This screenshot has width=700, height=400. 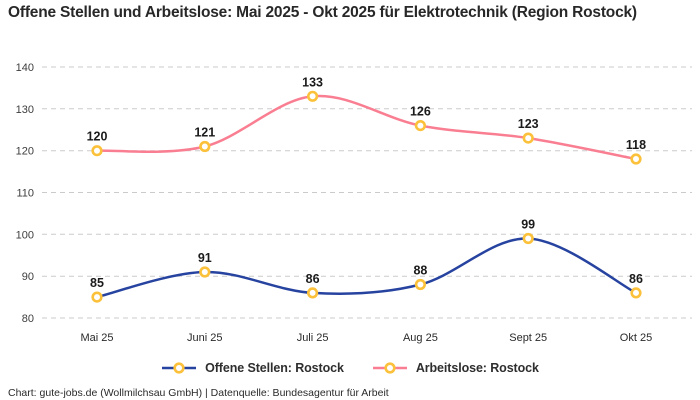 What do you see at coordinates (636, 338) in the screenshot?
I see `x-axis-tick-label: Okt 25` at bounding box center [636, 338].